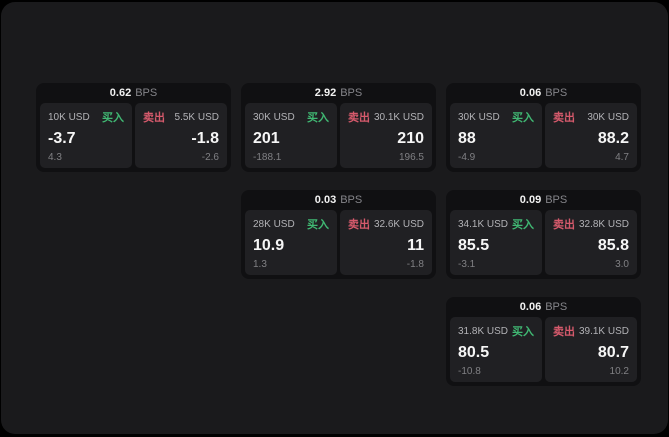 This screenshot has height=437, width=669. What do you see at coordinates (467, 138) in the screenshot?
I see `buy-price: 88` at bounding box center [467, 138].